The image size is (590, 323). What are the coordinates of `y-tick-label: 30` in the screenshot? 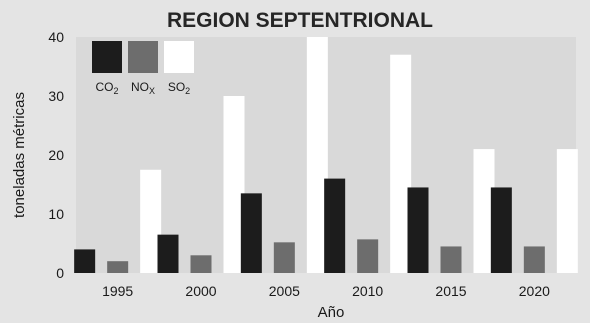 It's located at (56, 96).